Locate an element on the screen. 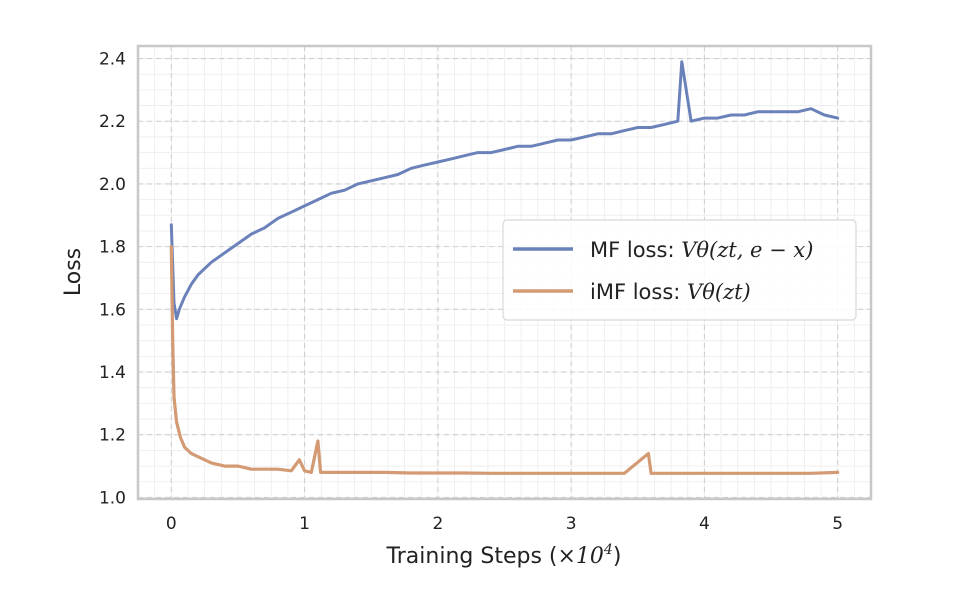  y-tick-label: 2.4 is located at coordinates (112, 60).